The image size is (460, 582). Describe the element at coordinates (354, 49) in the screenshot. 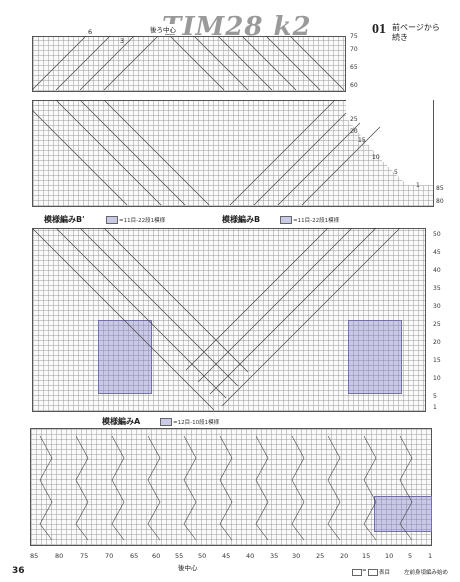

I see `top-row-70: 70` at that location.